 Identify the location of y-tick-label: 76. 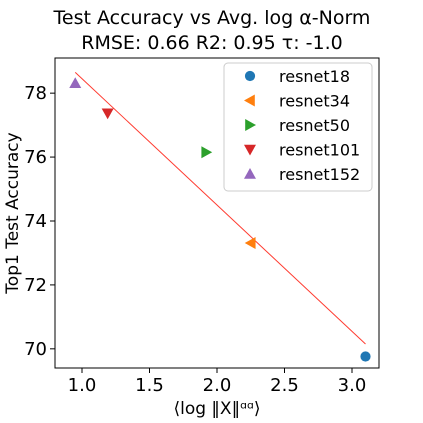
(35, 157).